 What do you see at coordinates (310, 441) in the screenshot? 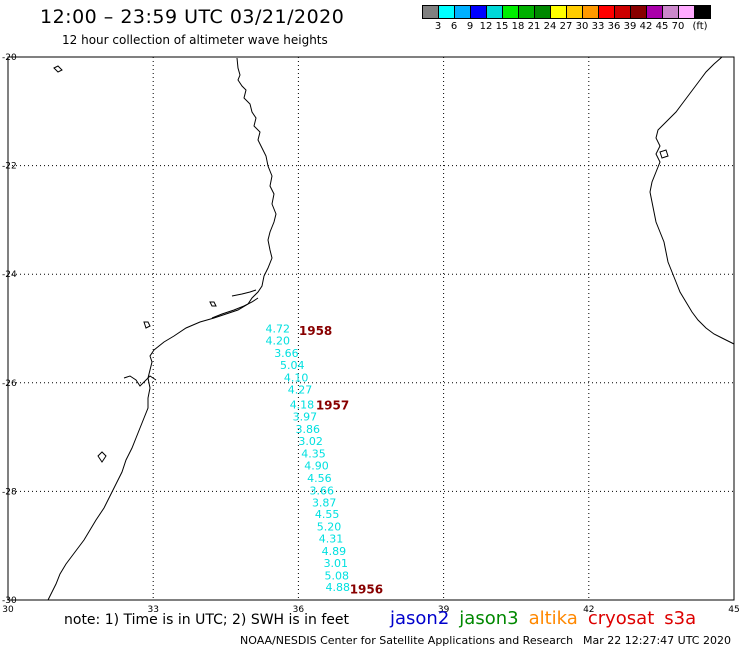
I see `swh-value: 3.02` at bounding box center [310, 441].